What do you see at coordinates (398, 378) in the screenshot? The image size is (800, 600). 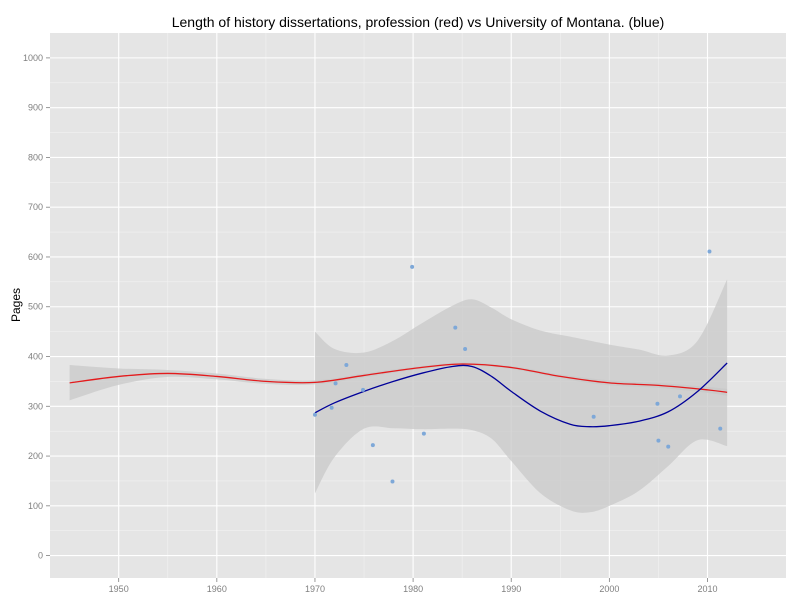 I see `line-profession` at bounding box center [398, 378].